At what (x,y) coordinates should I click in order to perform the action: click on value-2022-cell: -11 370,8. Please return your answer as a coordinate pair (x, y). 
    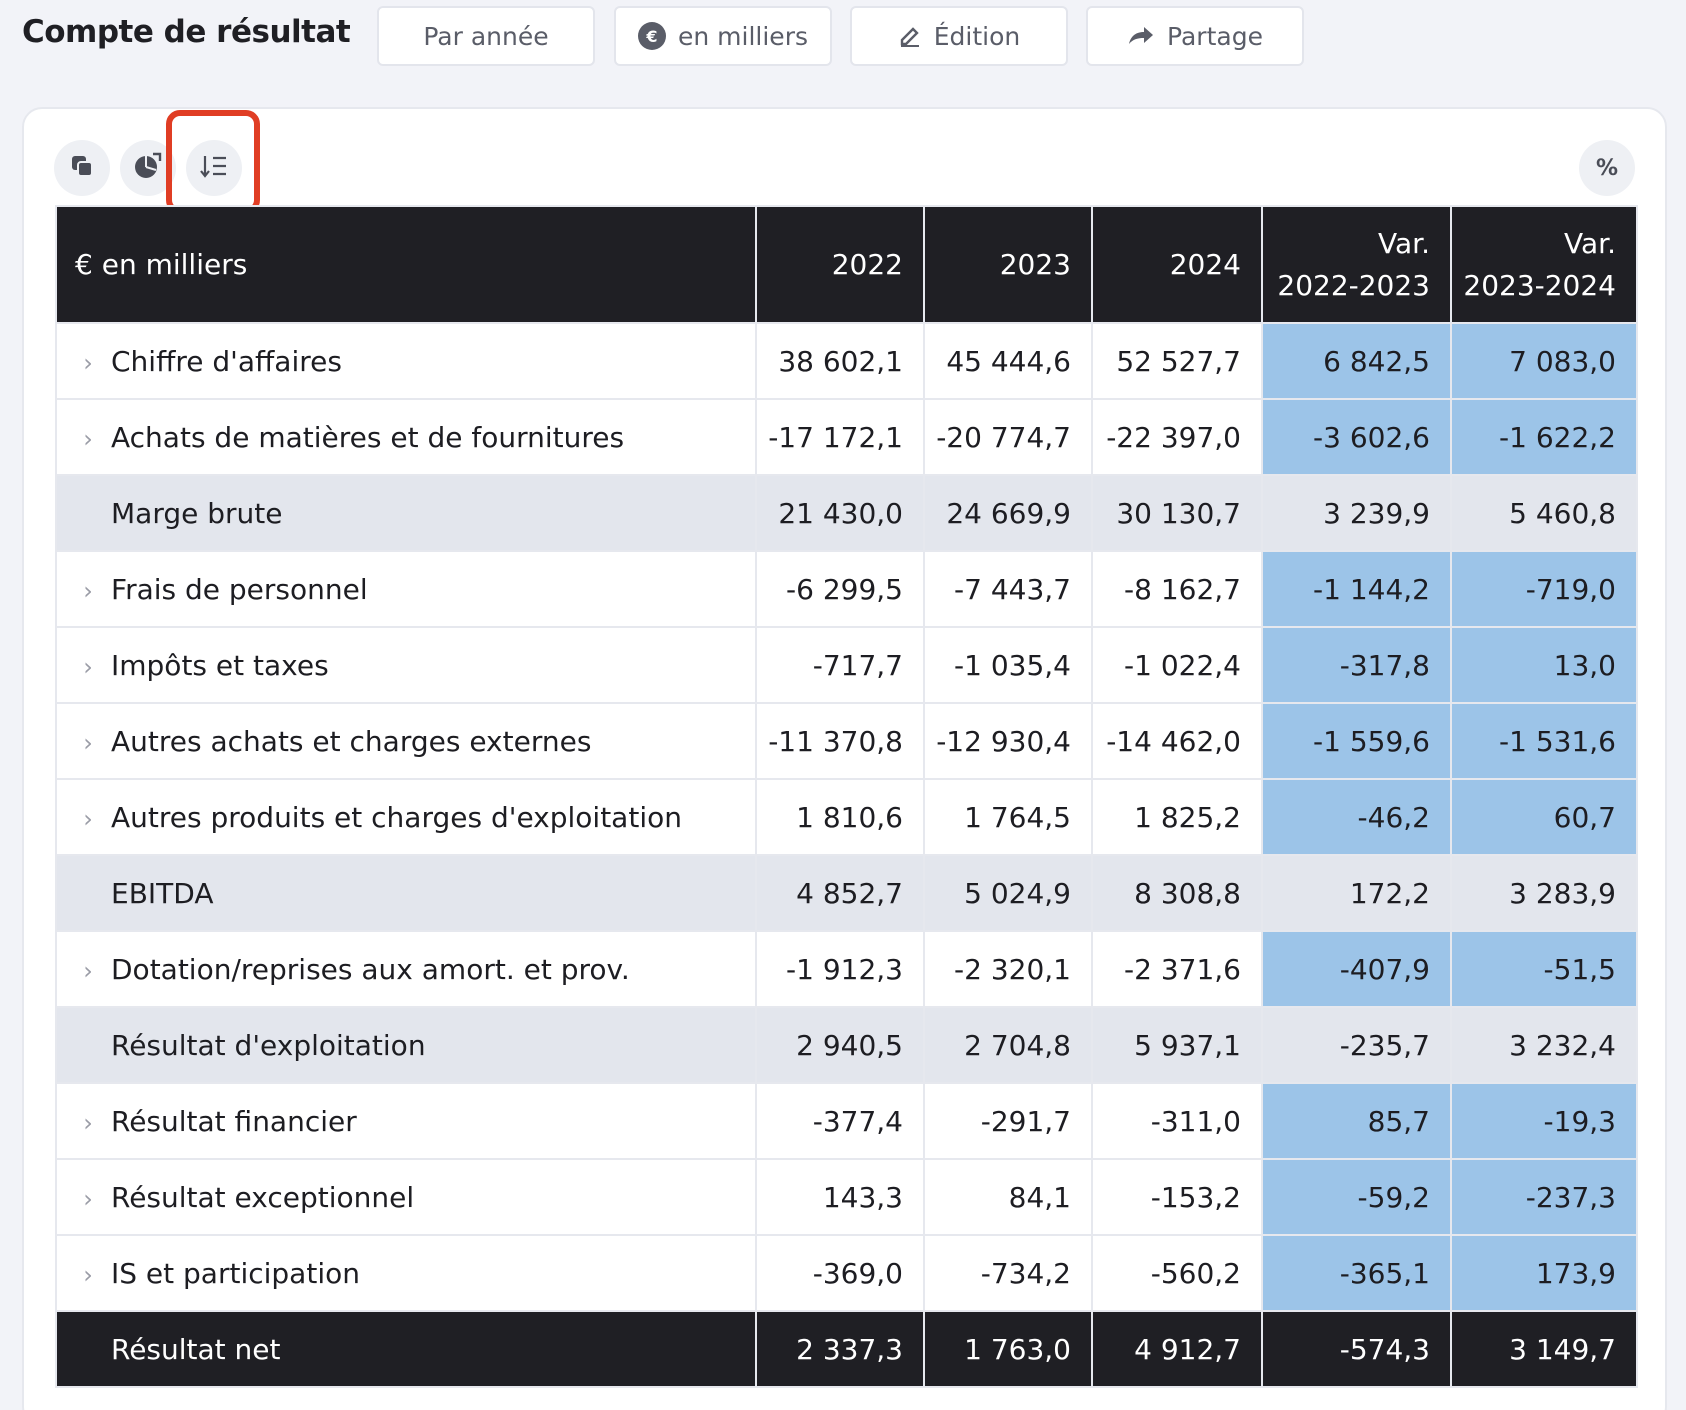
    Looking at the image, I should click on (840, 741).